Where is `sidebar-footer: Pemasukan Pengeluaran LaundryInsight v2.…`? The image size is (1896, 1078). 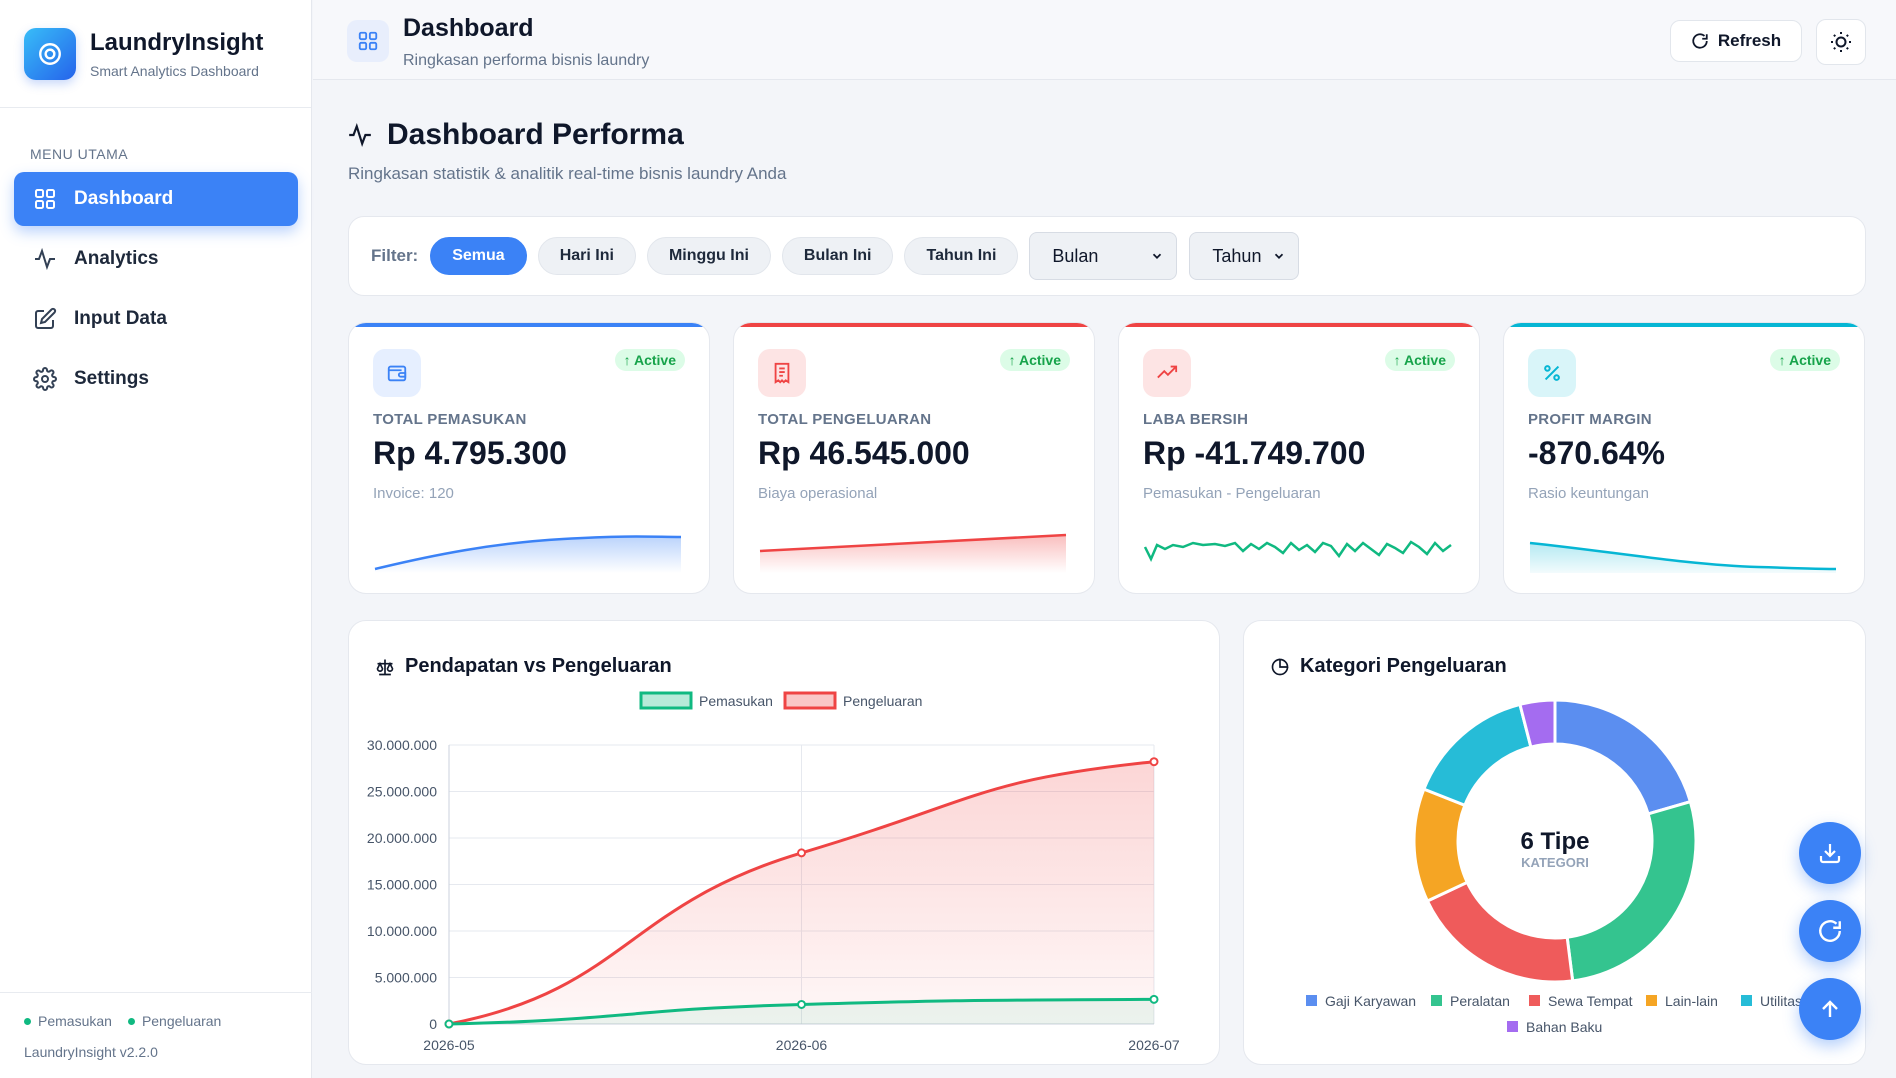
sidebar-footer: Pemasukan Pengeluaran LaundryInsight v2.… is located at coordinates (156, 1035).